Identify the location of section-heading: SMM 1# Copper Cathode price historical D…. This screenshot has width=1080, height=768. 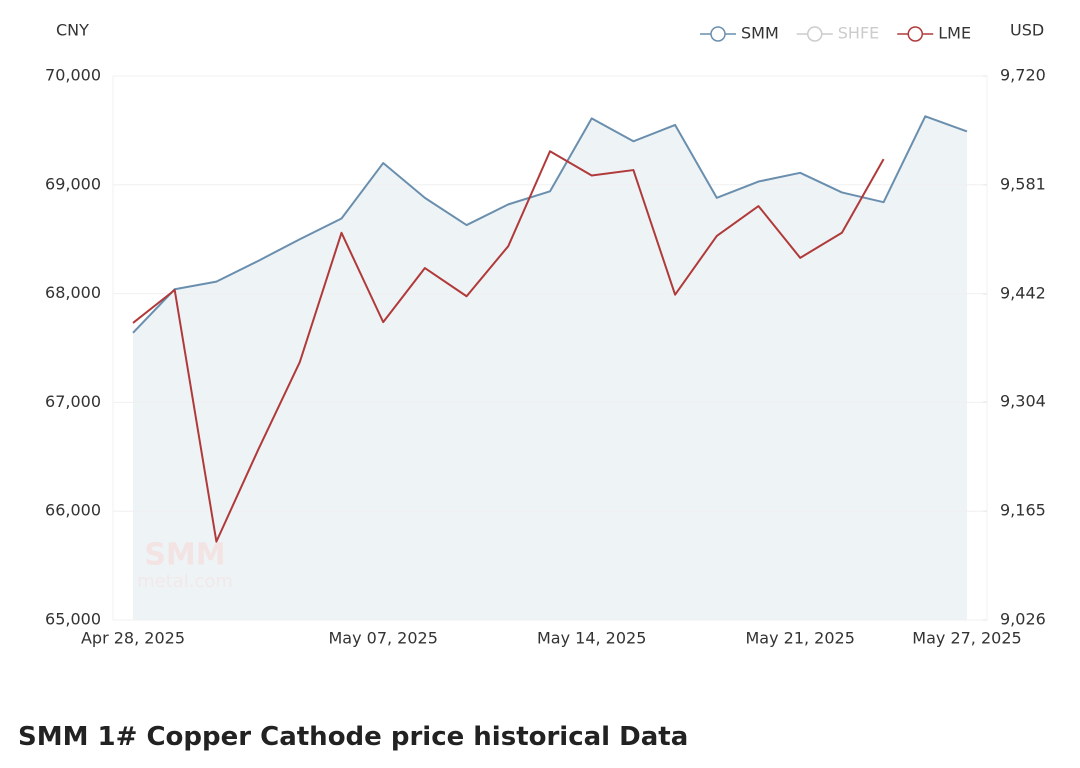
(353, 737).